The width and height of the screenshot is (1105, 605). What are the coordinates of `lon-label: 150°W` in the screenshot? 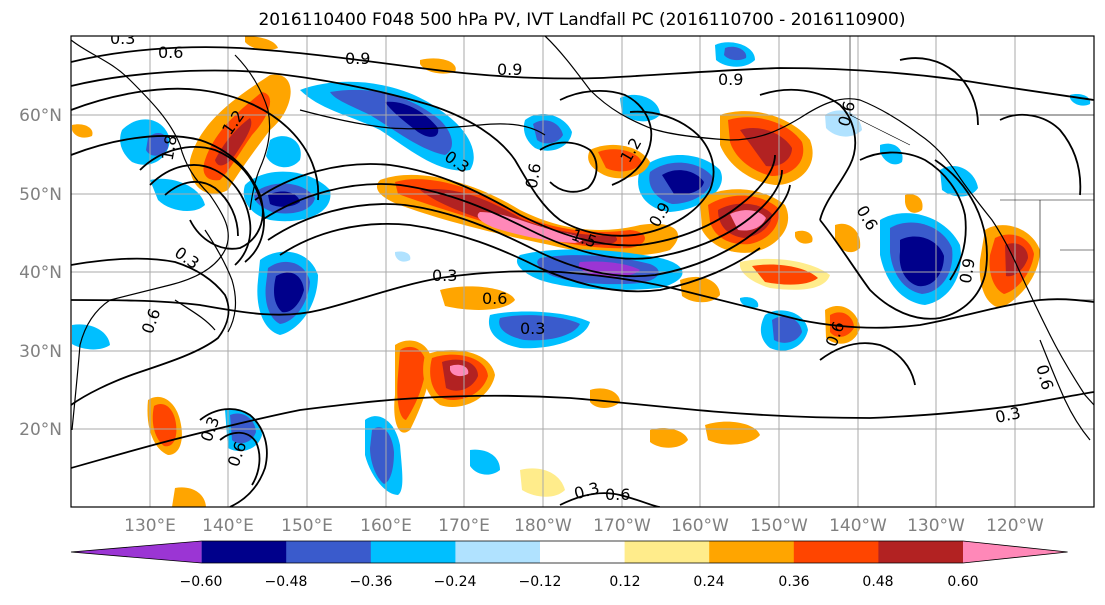 It's located at (779, 526).